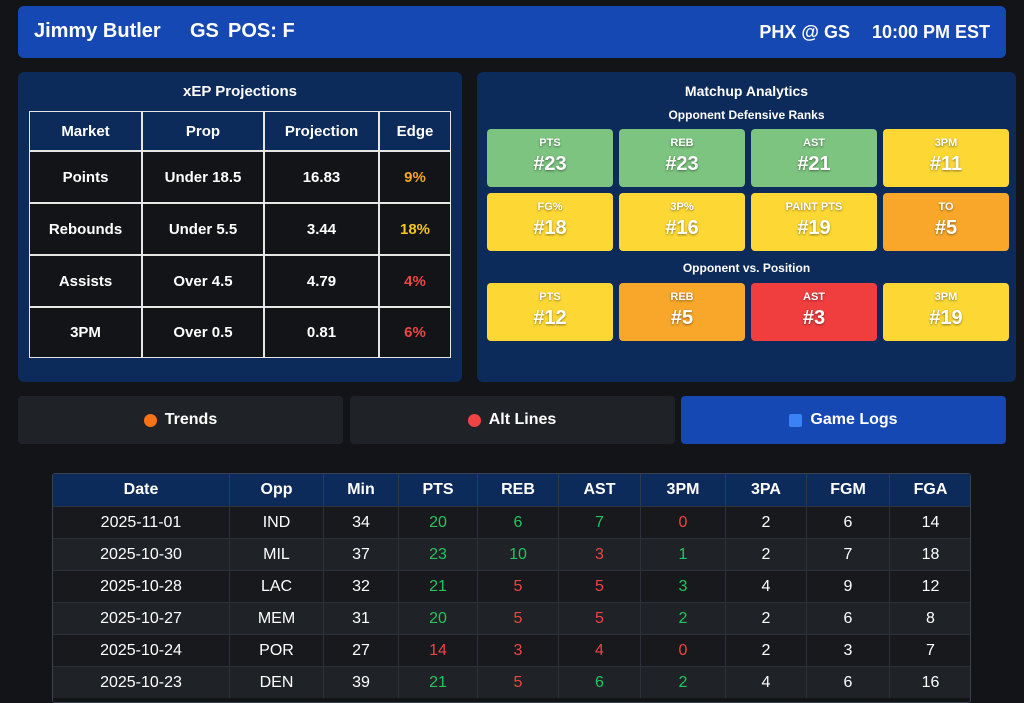 The image size is (1024, 703). What do you see at coordinates (204, 31) in the screenshot?
I see `team: GS` at bounding box center [204, 31].